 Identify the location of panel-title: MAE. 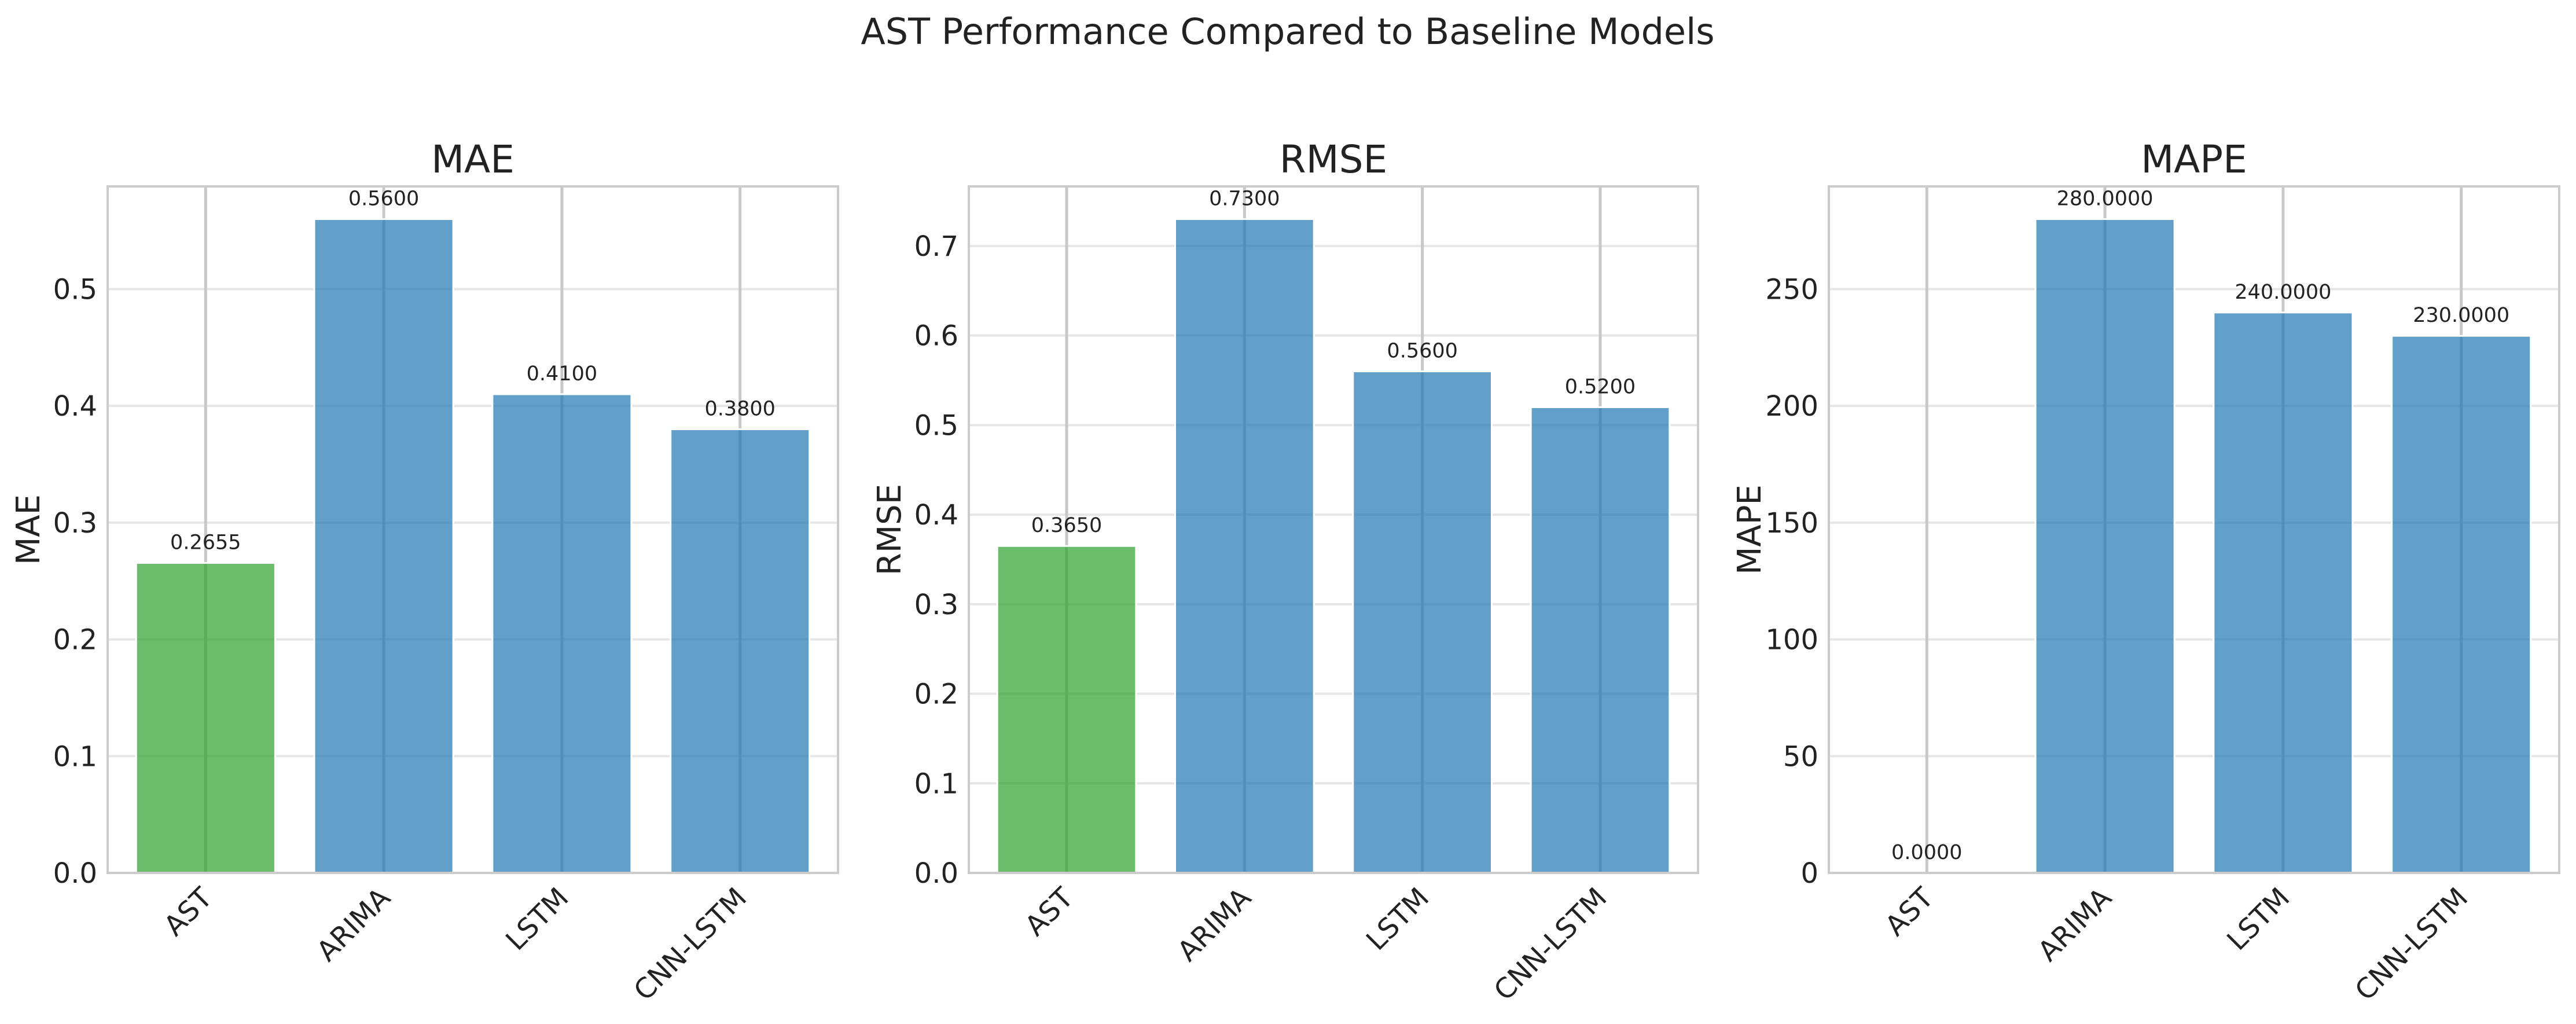
(473, 159).